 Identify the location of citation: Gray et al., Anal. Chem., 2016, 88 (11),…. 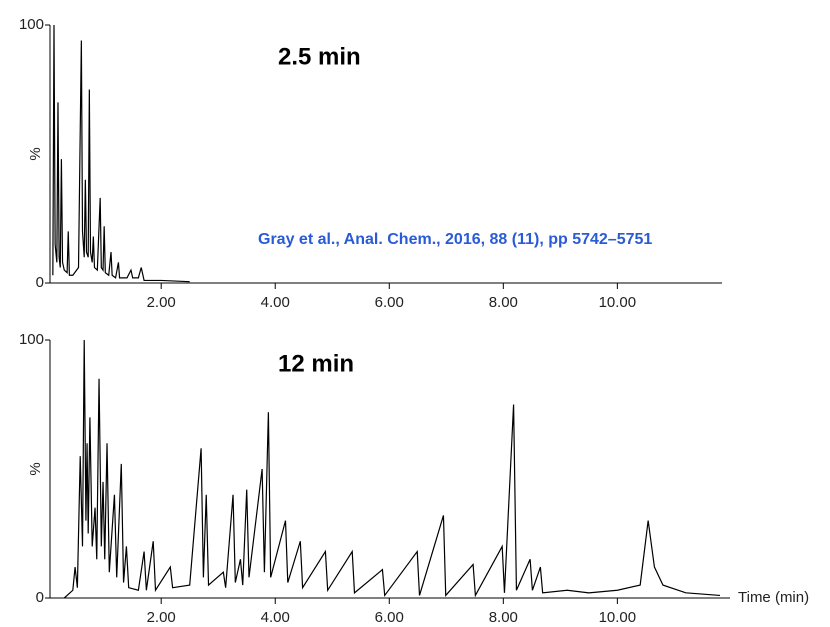
(455, 239).